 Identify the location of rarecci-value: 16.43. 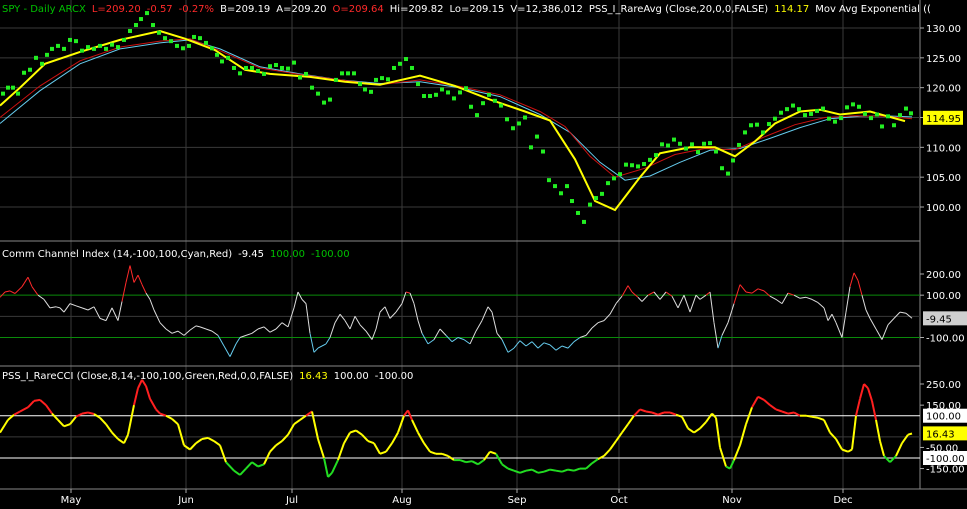
(313, 376).